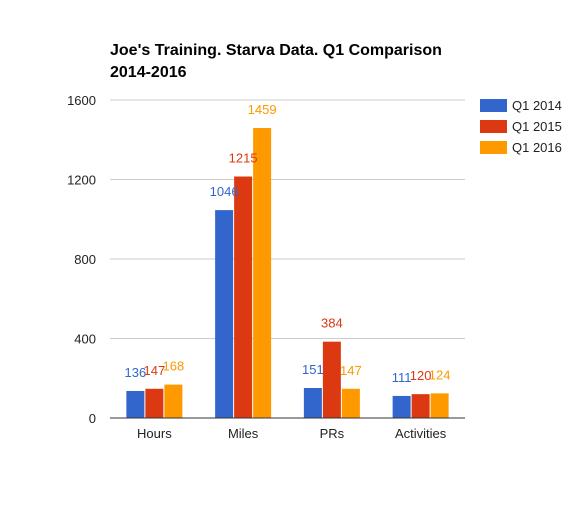  I want to click on data-label-hours-series-0: 136, so click(136, 372).